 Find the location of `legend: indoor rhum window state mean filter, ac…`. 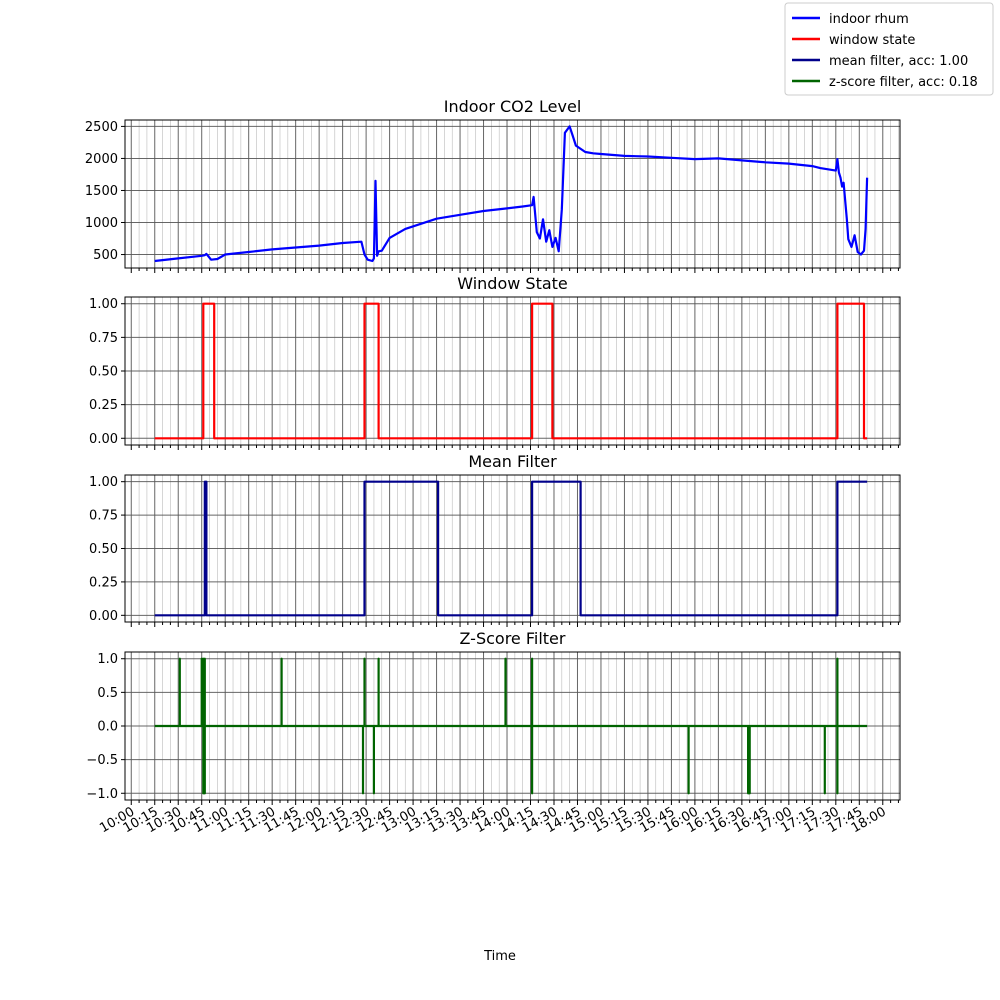

legend: indoor rhum window state mean filter, ac… is located at coordinates (889, 49).